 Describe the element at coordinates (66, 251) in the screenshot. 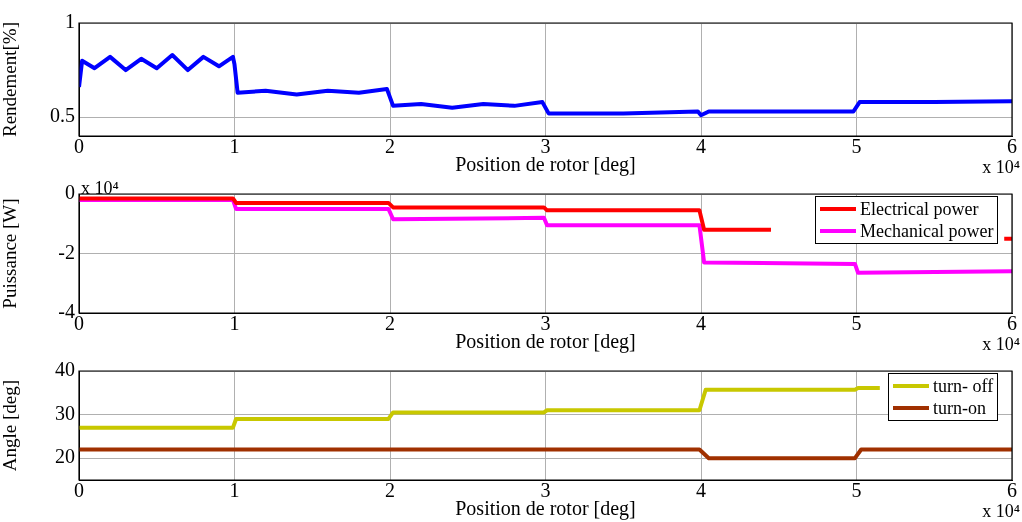

I see `y-tick-label: -2` at that location.